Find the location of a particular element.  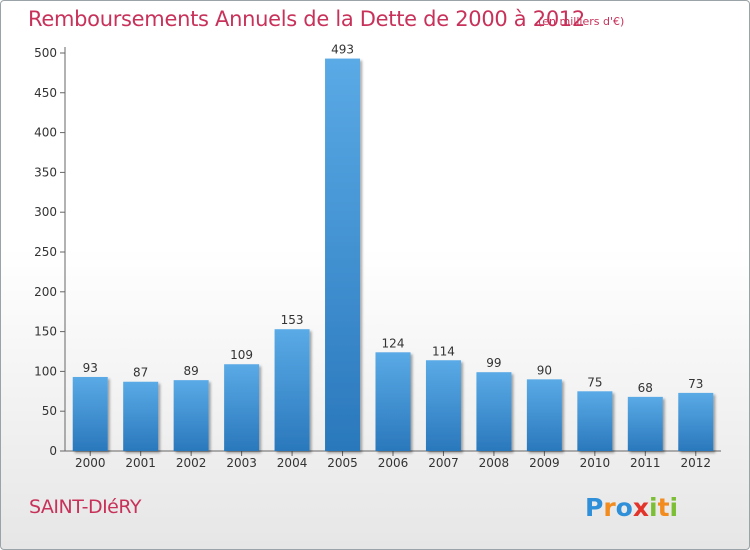

x-tick-label: 2002 is located at coordinates (191, 463).